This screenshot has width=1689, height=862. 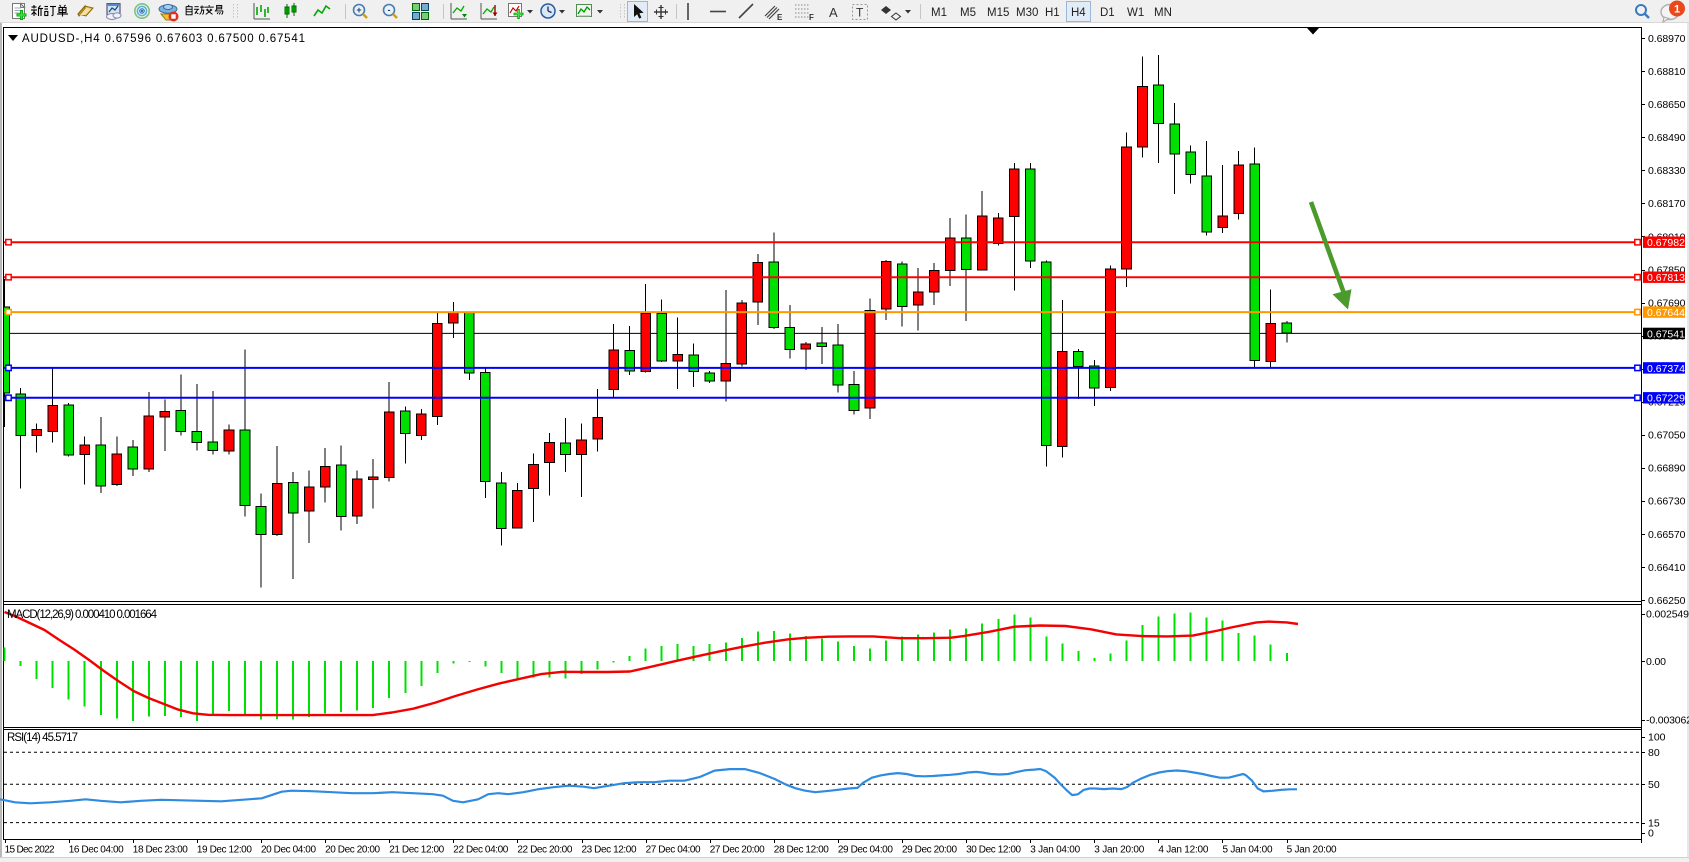 What do you see at coordinates (1667, 502) in the screenshot?
I see `svg-text: 0.66730` at bounding box center [1667, 502].